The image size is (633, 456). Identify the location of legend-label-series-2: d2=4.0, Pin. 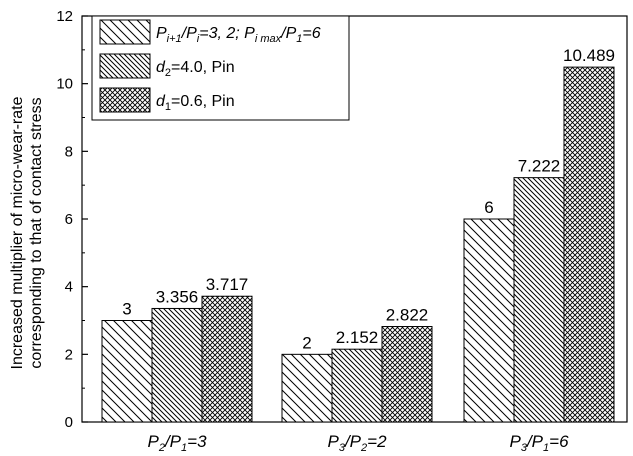
(195, 69).